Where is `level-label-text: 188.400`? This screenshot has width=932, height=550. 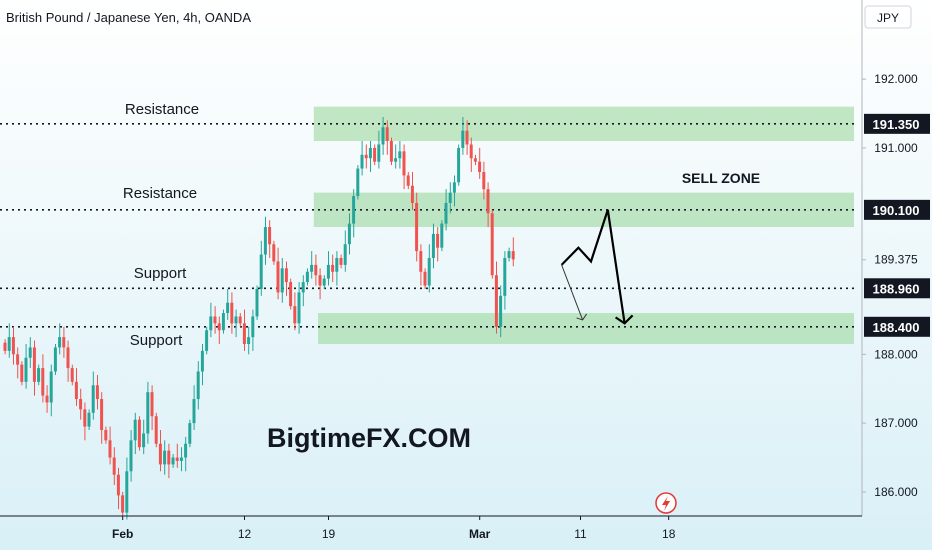
level-label-text: 188.400 is located at coordinates (896, 327).